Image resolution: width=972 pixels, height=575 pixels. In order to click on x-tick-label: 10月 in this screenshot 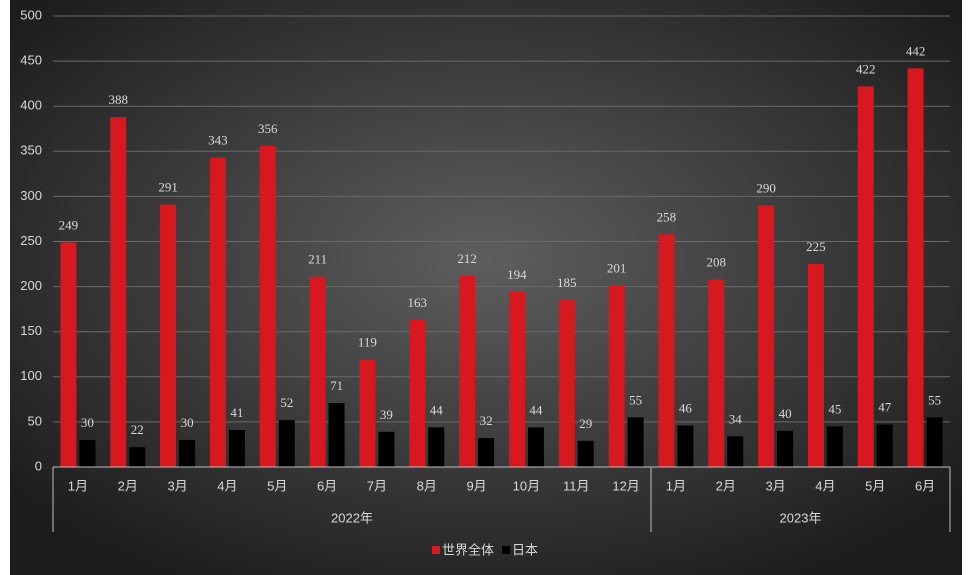, I will do `click(526, 485)`.